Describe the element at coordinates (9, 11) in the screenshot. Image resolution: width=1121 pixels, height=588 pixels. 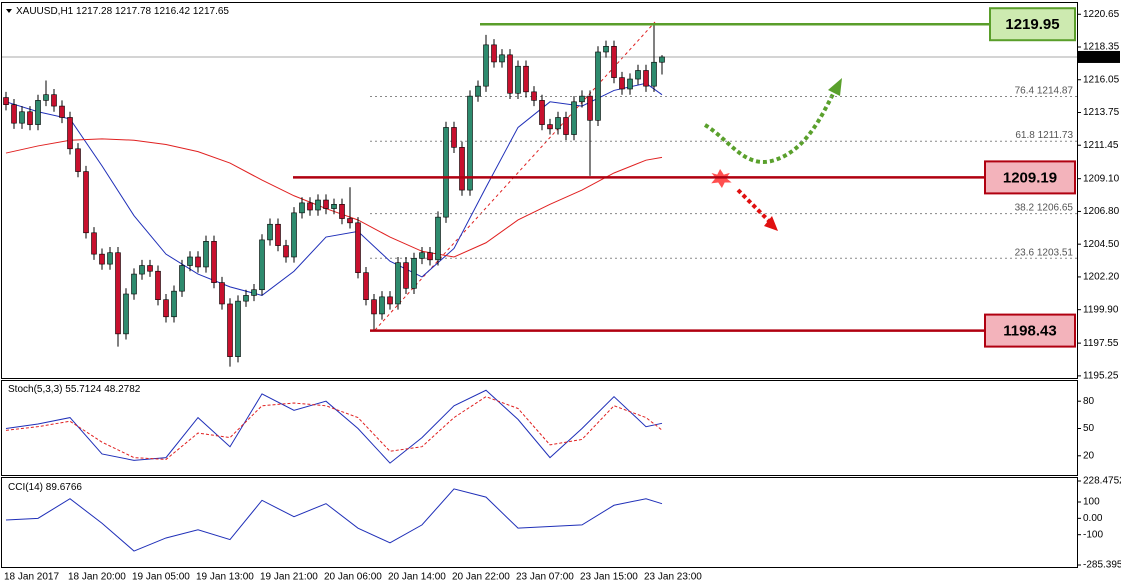
I see `menu-triangle` at that location.